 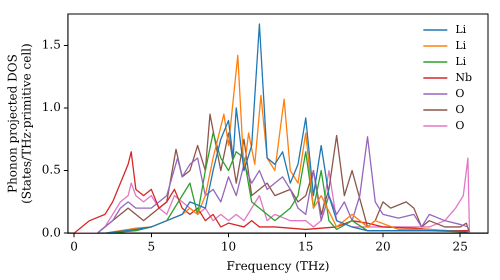 What do you see at coordinates (19, 123) in the screenshot?
I see `y-axis-title: Phonon projected DOS (States/THz·primitive cell)` at bounding box center [19, 123].